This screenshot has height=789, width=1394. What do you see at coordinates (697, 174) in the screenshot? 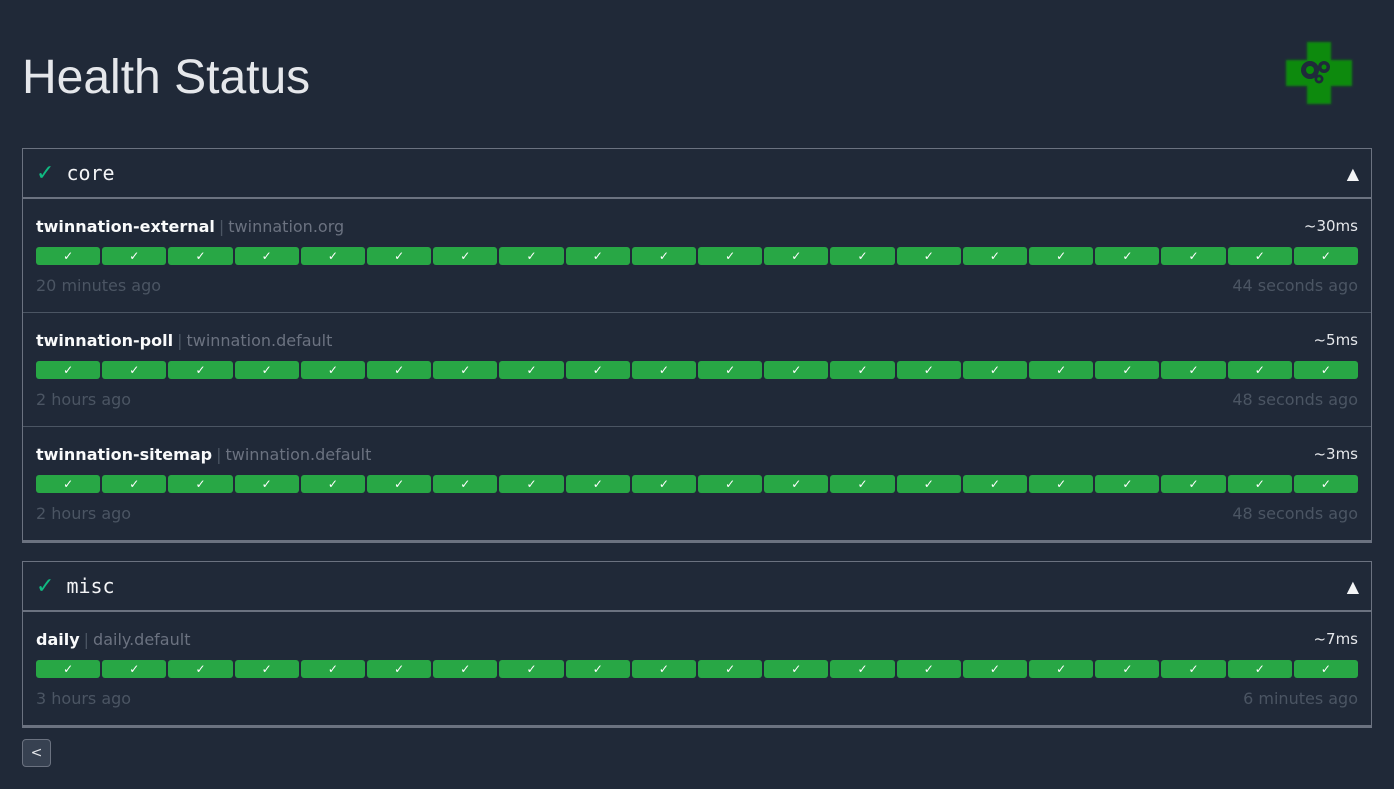
I see `group-header: ✓ core ▲` at bounding box center [697, 174].